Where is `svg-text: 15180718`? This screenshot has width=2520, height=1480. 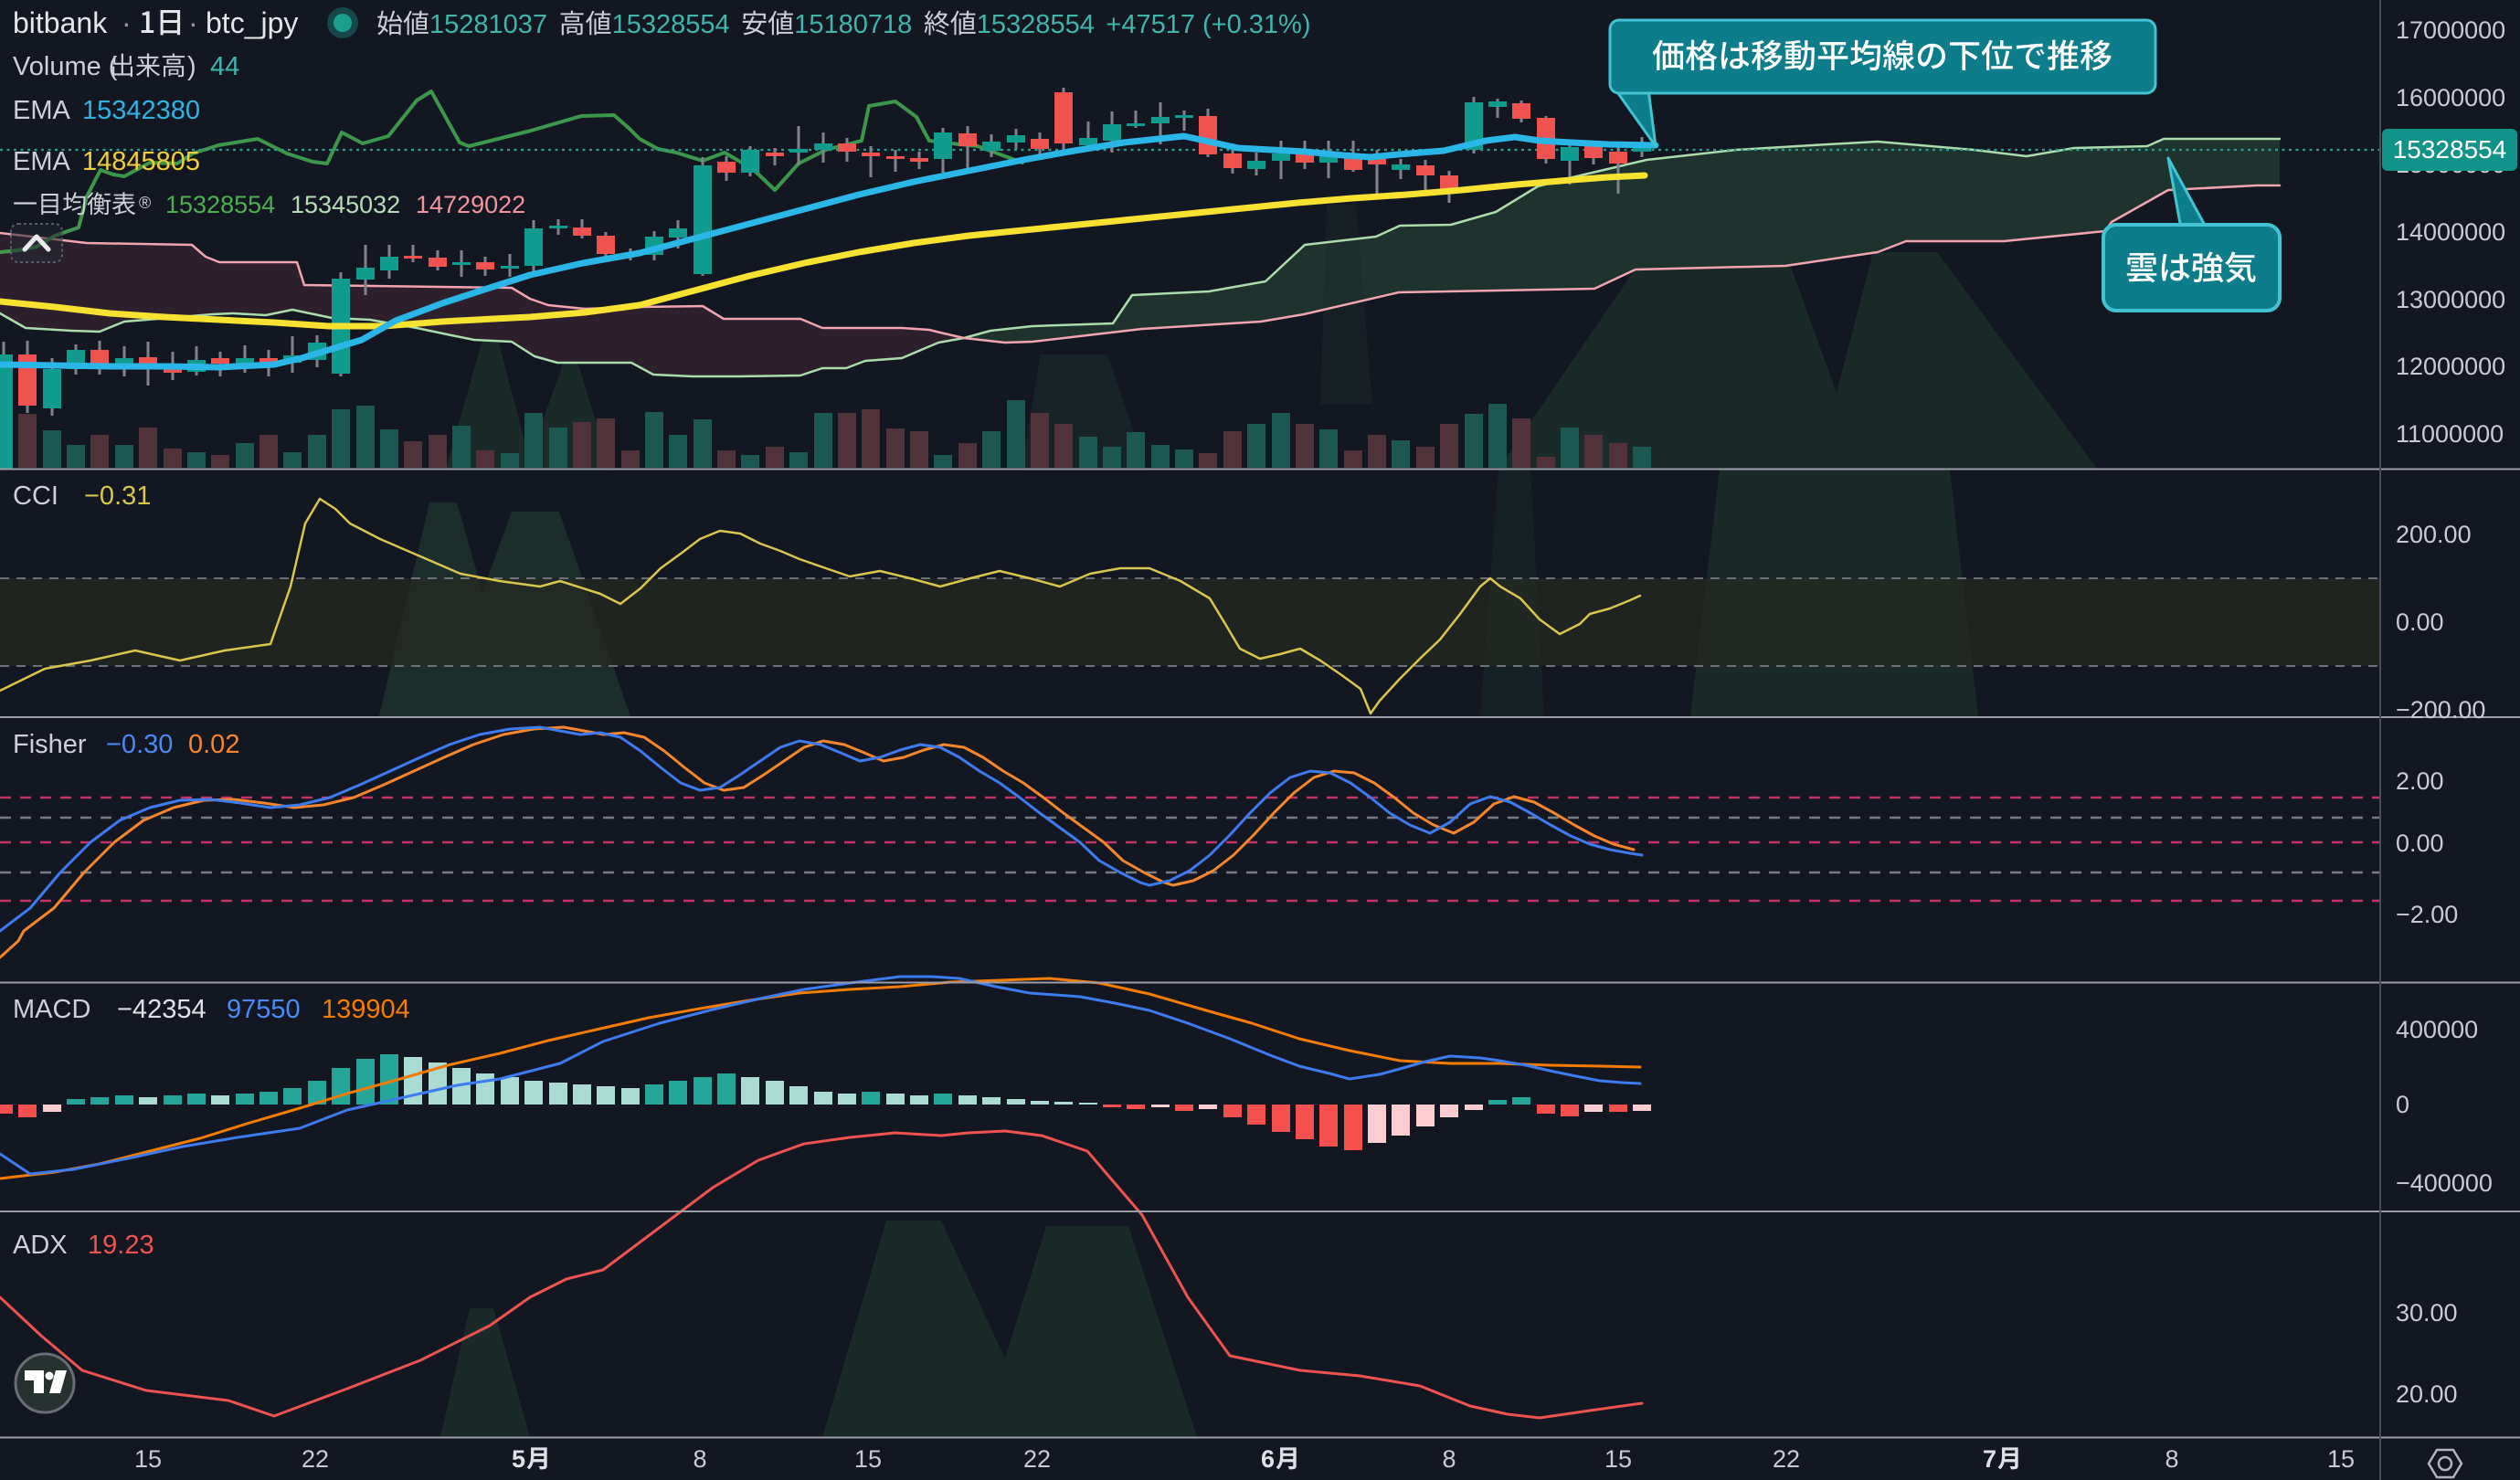 svg-text: 15180718 is located at coordinates (853, 24).